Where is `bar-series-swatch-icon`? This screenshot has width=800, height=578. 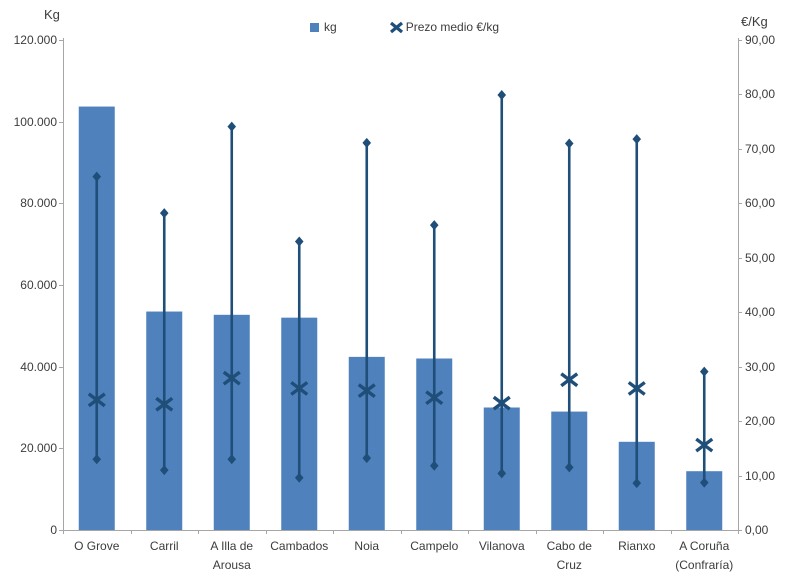 bar-series-swatch-icon is located at coordinates (314, 27).